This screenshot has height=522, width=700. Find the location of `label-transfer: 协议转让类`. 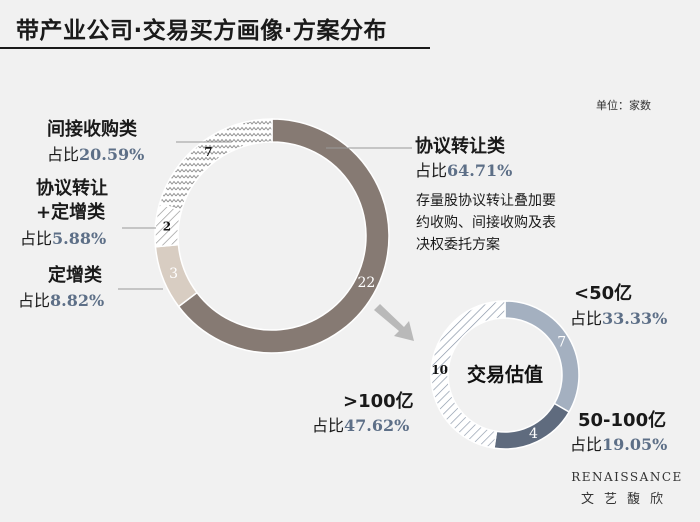

label-transfer: 协议转让类 is located at coordinates (460, 146).